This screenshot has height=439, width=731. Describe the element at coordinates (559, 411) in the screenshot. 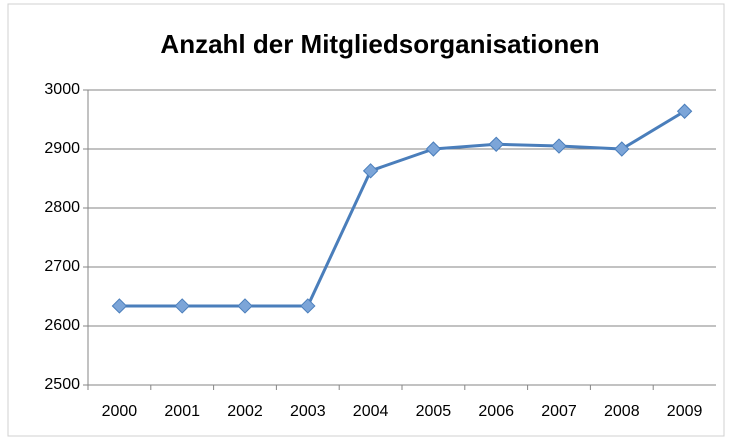

I see `x-tick-label: 2007` at that location.